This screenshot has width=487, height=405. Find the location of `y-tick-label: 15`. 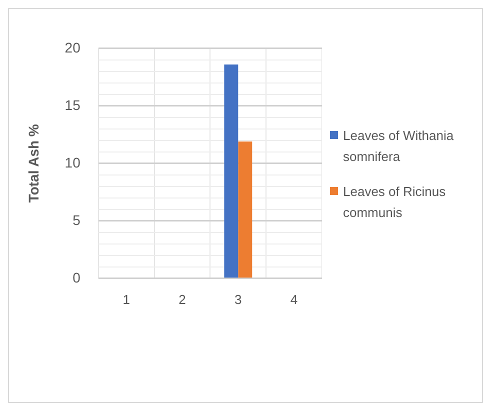

y-tick-label: 15 is located at coordinates (72, 104).